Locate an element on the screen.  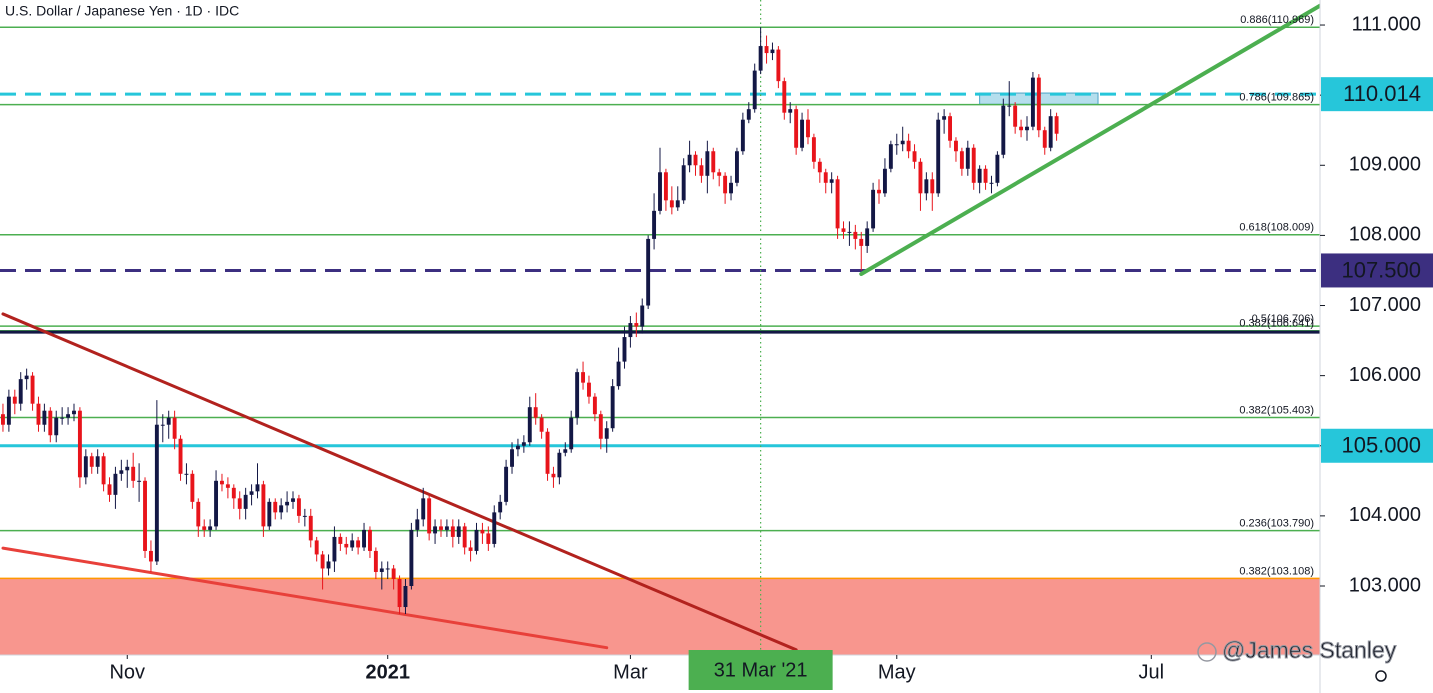
watermark-icon is located at coordinates (1207, 652).